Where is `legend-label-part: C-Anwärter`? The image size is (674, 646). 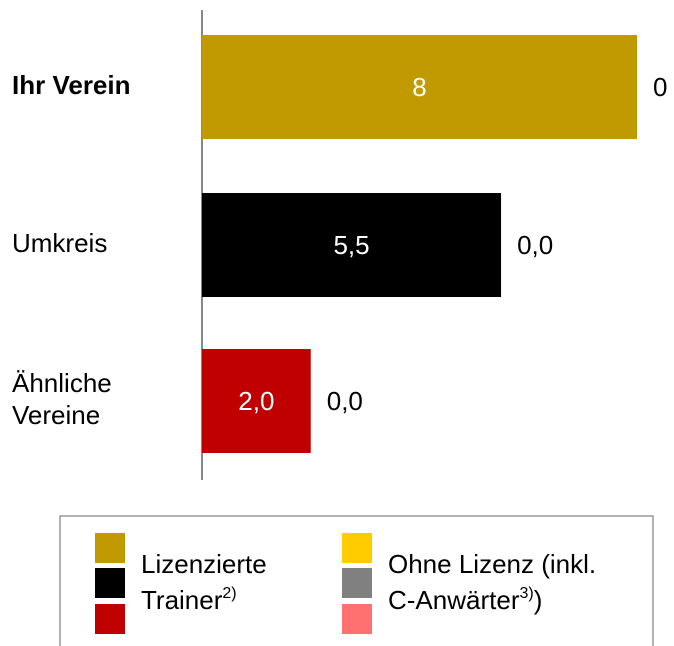 legend-label-part: C-Anwärter is located at coordinates (454, 600).